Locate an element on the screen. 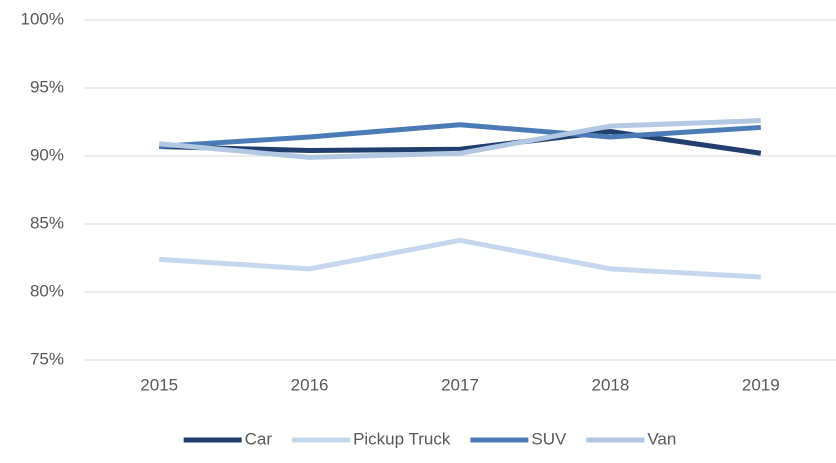 The width and height of the screenshot is (836, 463). x-tick-label: 2018 is located at coordinates (610, 384).